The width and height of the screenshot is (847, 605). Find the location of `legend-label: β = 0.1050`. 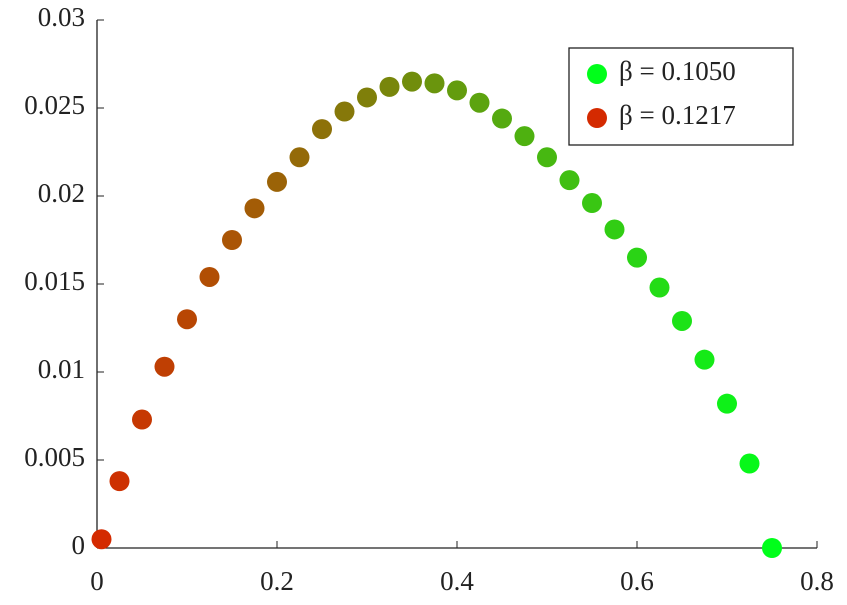

legend-label: β = 0.1050 is located at coordinates (677, 71).